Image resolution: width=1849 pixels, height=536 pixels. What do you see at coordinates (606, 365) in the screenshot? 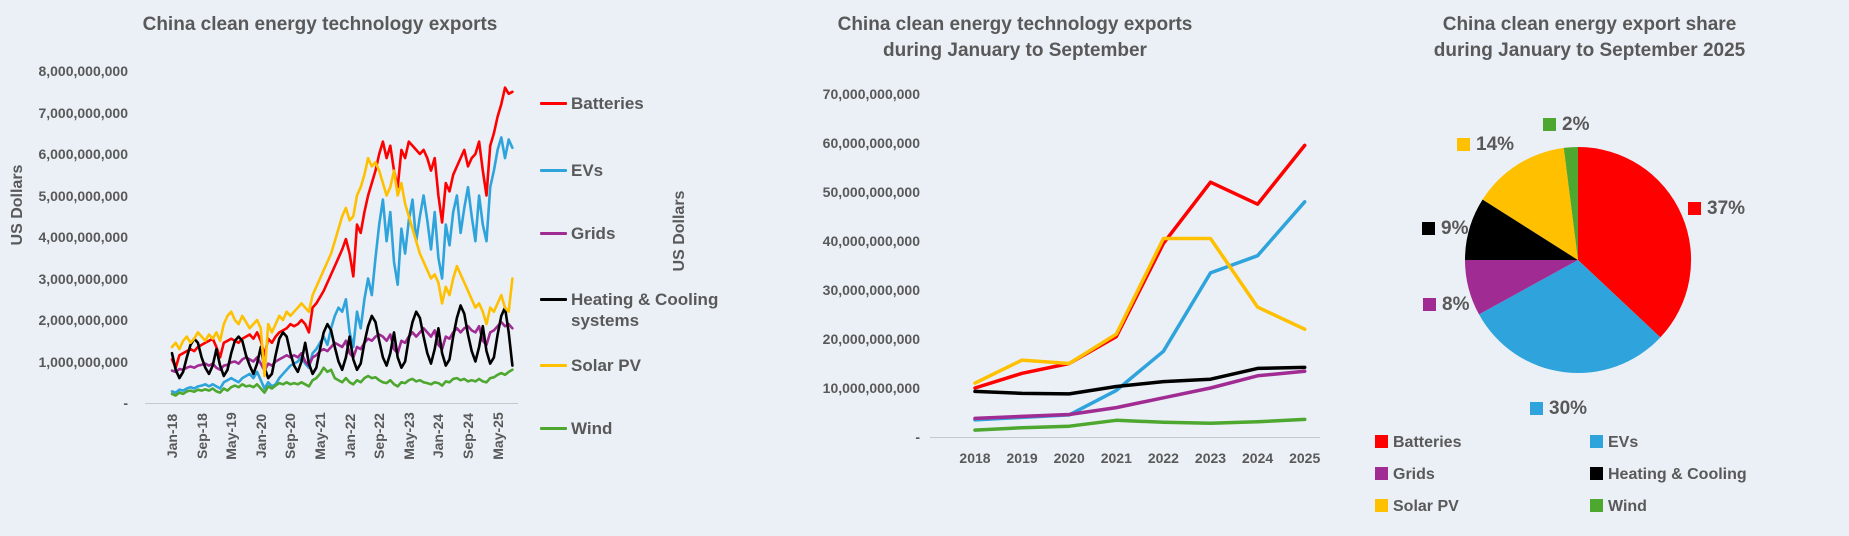
I see `legend-label-solar-pv: Solar PV` at bounding box center [606, 365].